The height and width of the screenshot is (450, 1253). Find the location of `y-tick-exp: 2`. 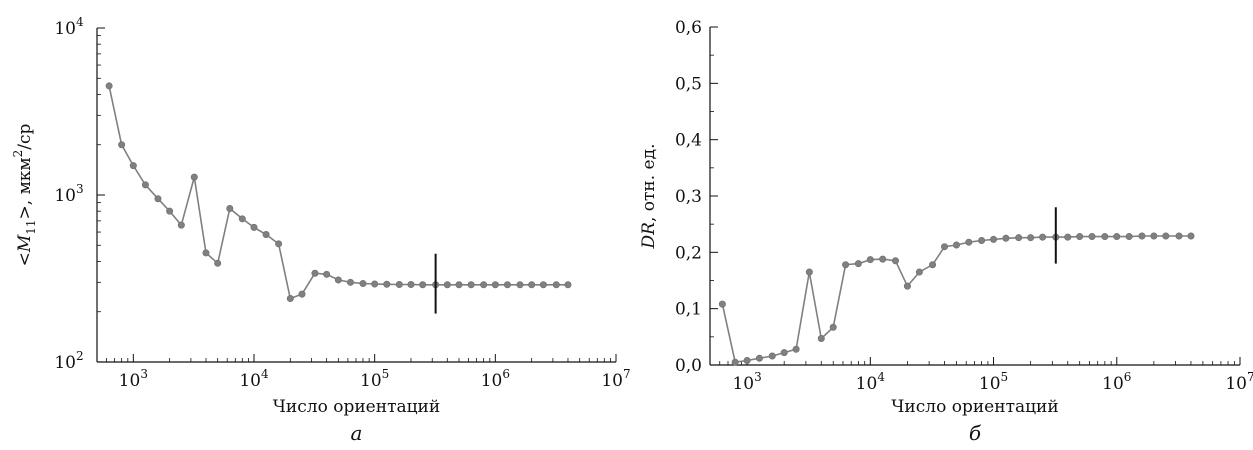

y-tick-exp: 2 is located at coordinates (80, 356).